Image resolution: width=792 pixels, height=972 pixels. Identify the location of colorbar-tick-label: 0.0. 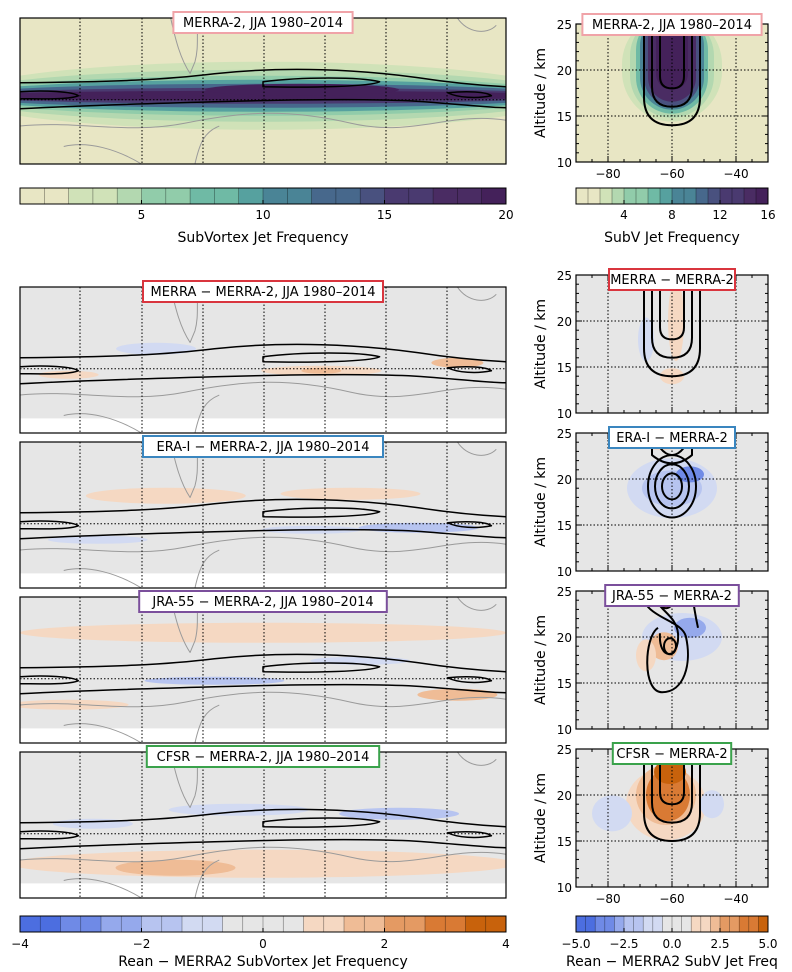
(671, 944).